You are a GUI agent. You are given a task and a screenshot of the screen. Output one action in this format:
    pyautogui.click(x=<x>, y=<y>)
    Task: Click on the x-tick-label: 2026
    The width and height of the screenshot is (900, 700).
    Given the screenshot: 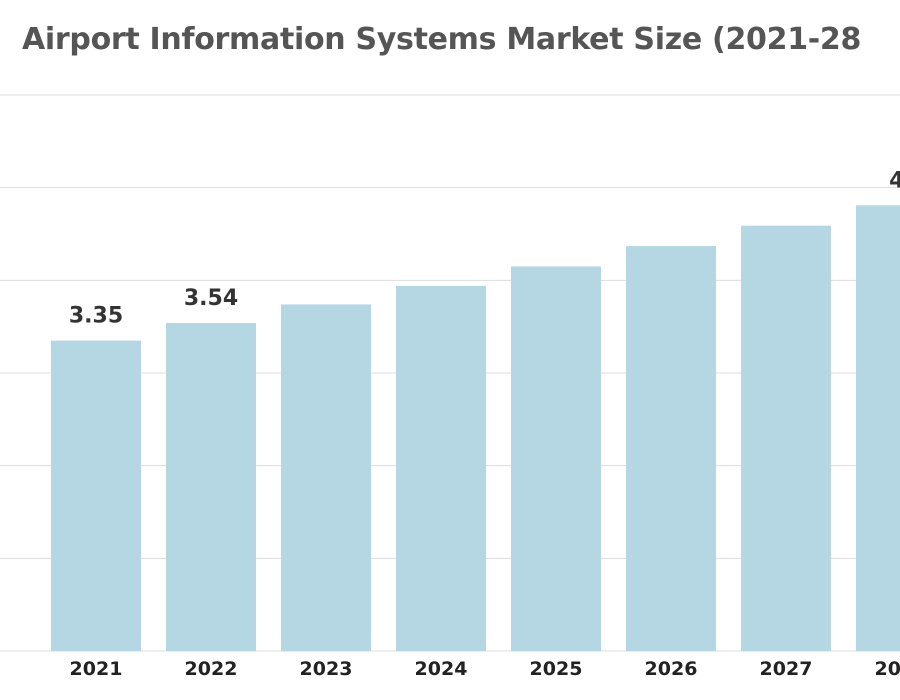 What is the action you would take?
    pyautogui.click(x=671, y=669)
    